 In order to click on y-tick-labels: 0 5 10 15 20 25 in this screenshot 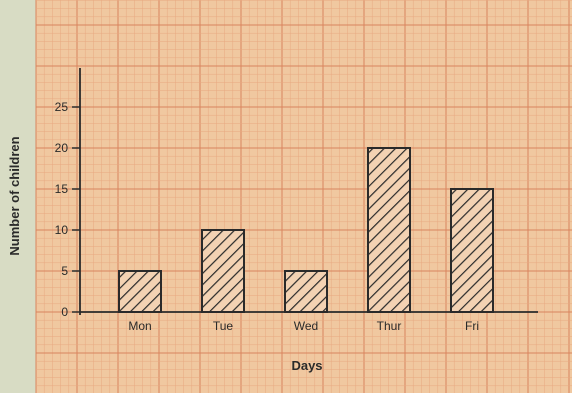, I will do `click(62, 209)`.